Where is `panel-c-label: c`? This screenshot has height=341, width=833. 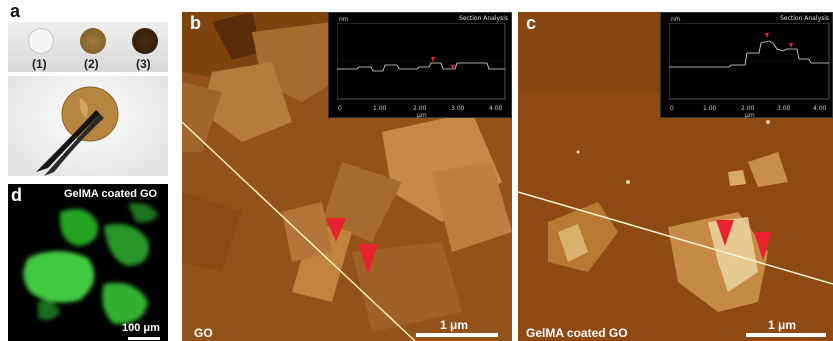 panel-c-label: c is located at coordinates (531, 23).